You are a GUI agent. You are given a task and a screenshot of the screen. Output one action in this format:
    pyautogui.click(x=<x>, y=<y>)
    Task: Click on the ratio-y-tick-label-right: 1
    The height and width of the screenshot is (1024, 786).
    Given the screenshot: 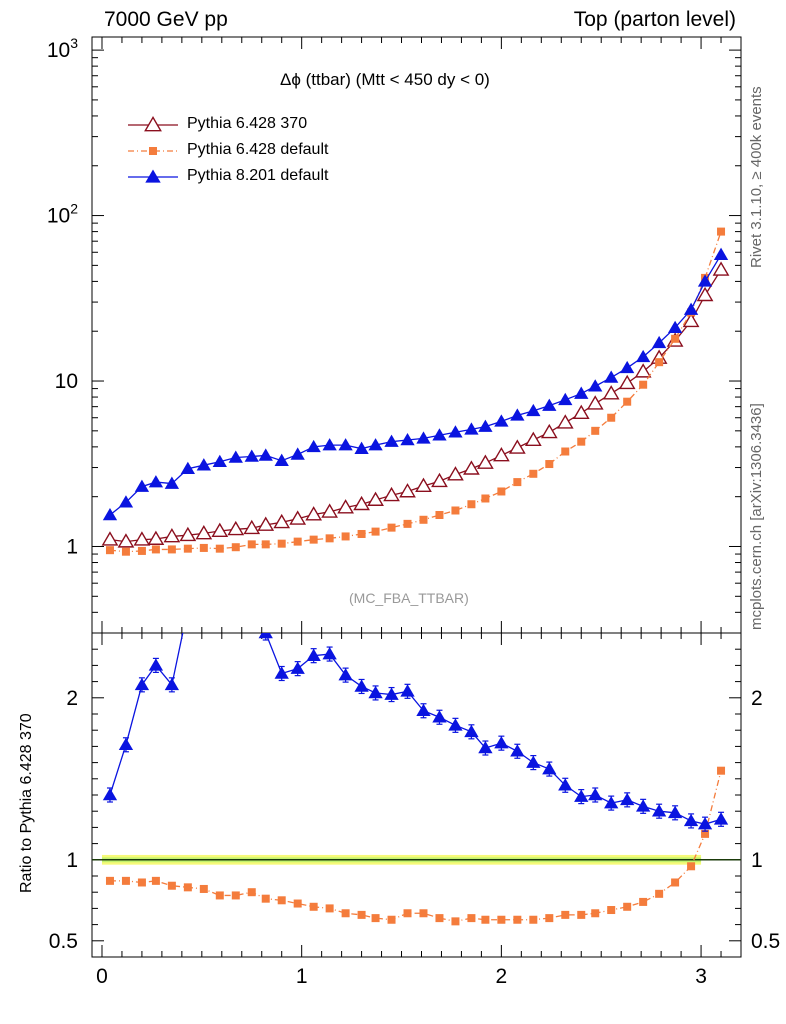 What is the action you would take?
    pyautogui.click(x=757, y=860)
    